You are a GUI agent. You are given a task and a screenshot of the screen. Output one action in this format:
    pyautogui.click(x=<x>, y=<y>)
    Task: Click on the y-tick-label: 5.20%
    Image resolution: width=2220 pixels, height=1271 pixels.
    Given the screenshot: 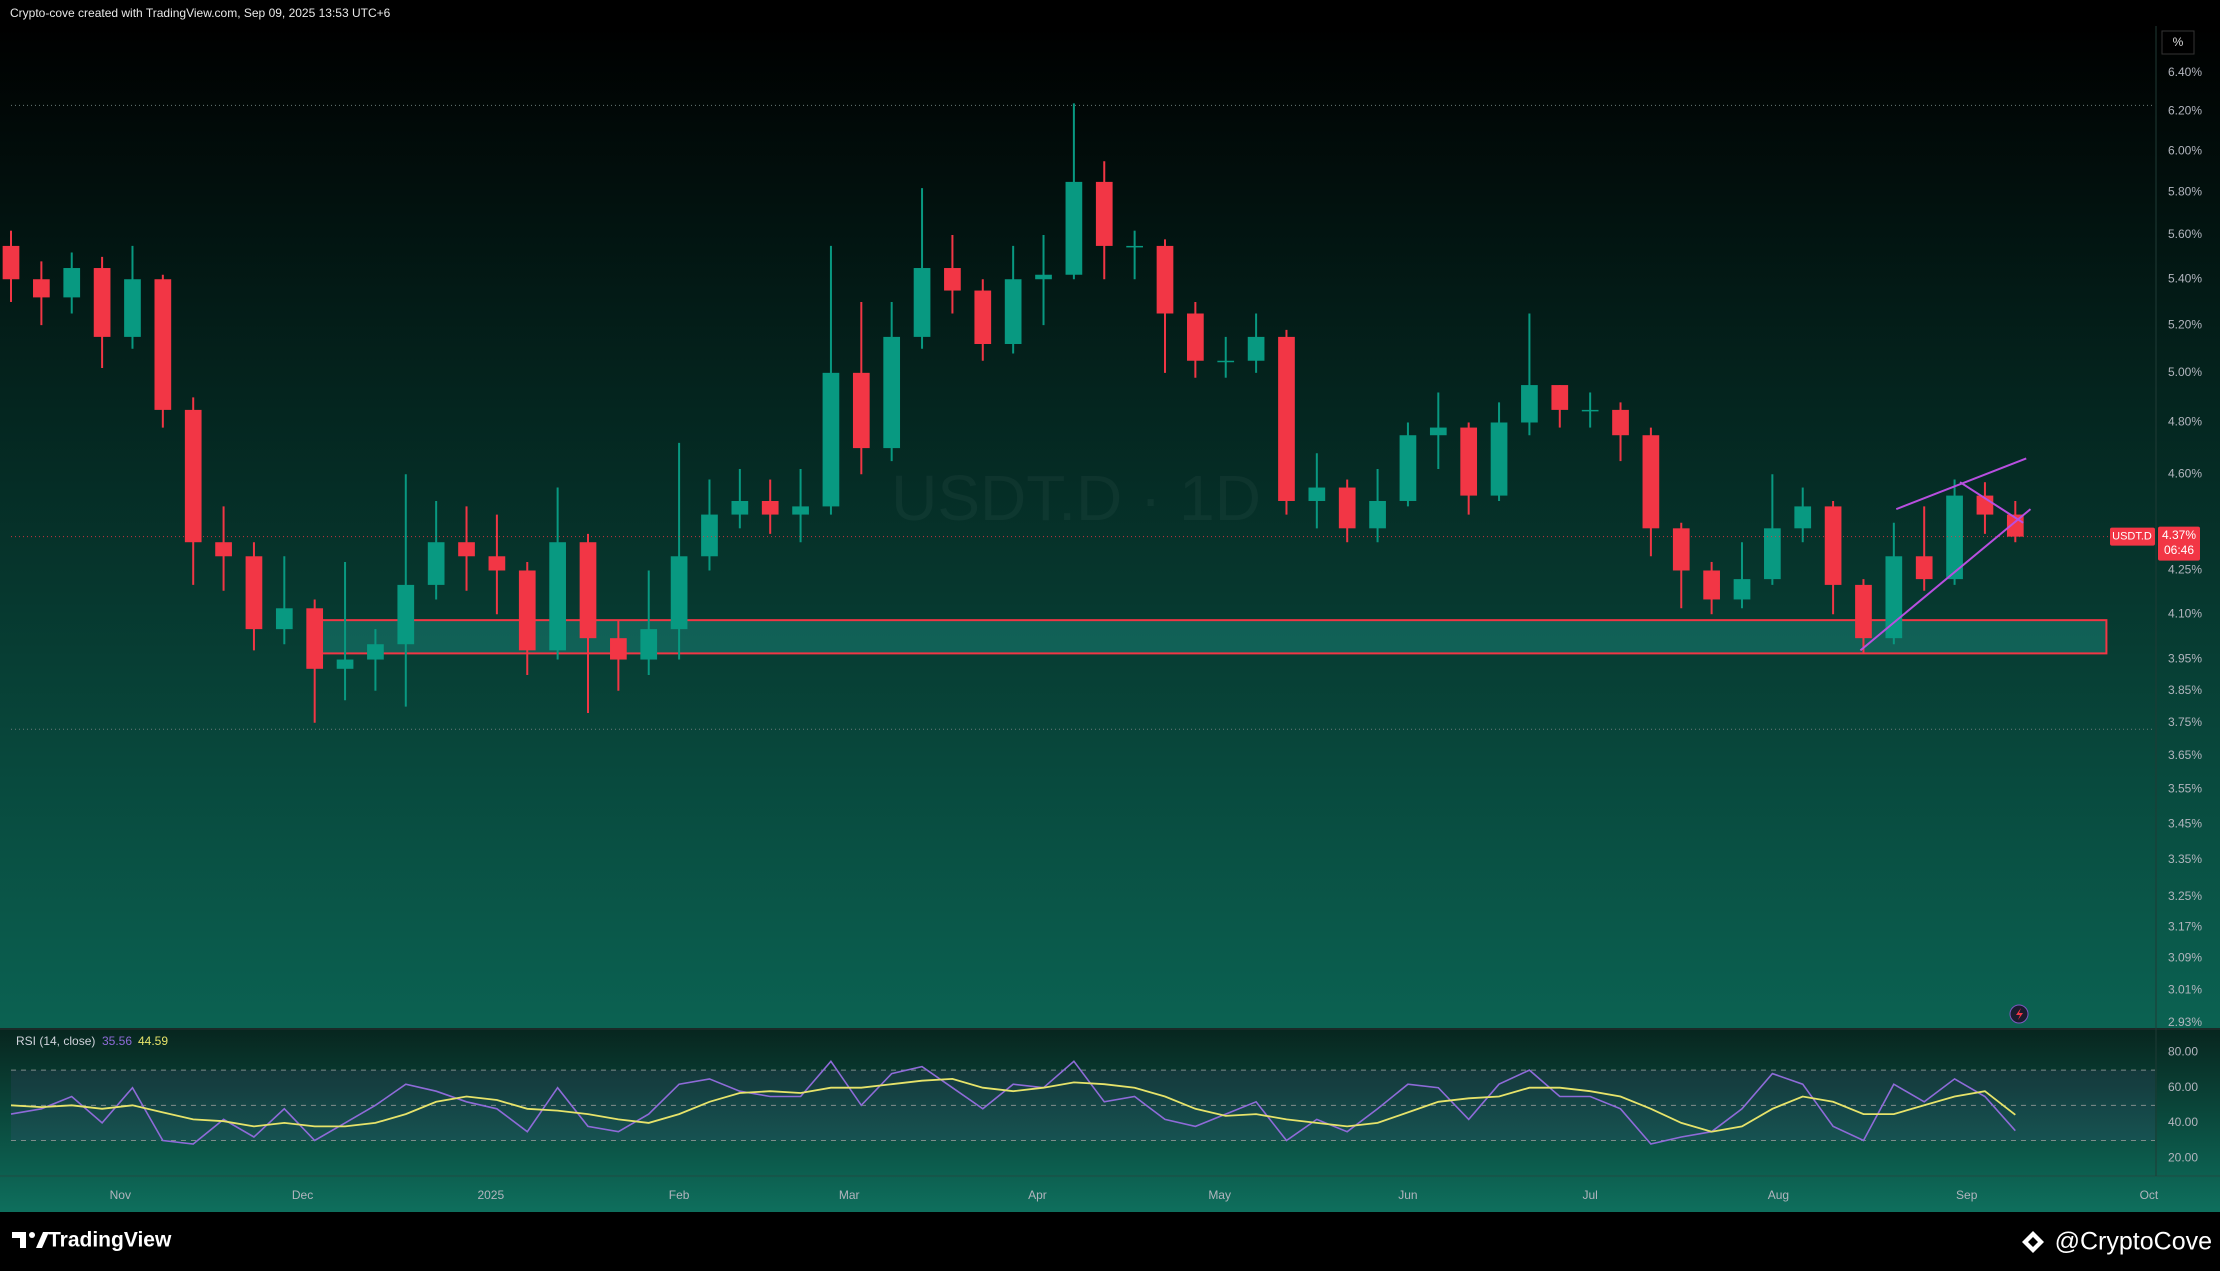 What is the action you would take?
    pyautogui.click(x=2185, y=324)
    